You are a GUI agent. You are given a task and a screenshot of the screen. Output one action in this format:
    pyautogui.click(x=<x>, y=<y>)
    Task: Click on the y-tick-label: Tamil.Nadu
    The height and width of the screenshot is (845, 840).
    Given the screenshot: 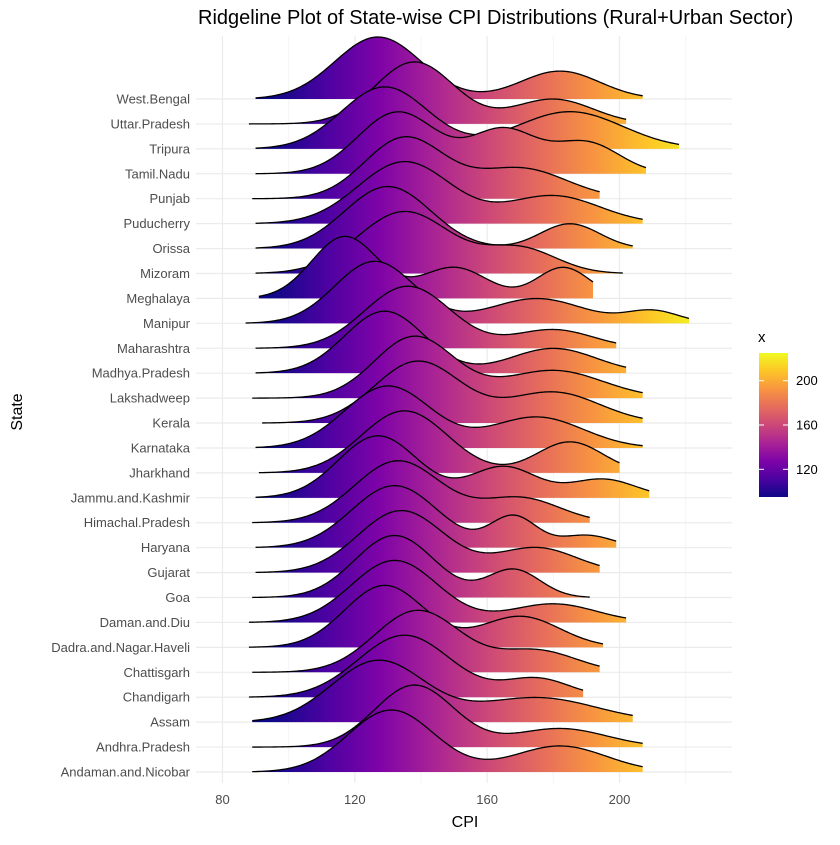 What is the action you would take?
    pyautogui.click(x=157, y=173)
    